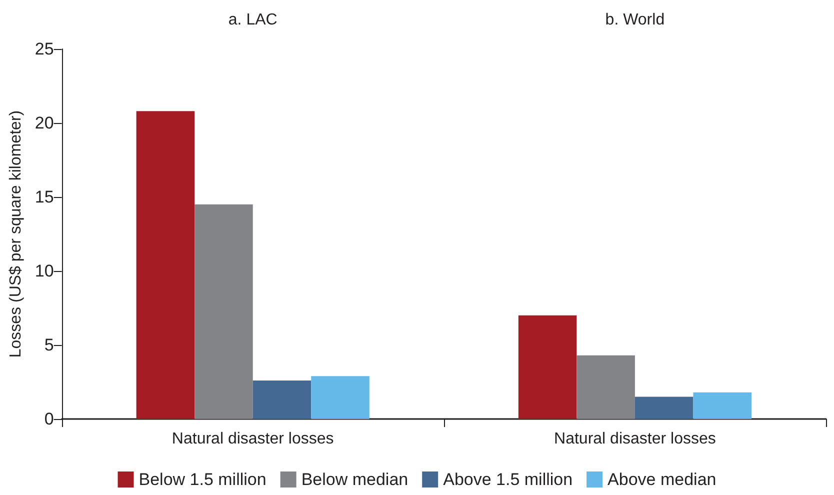 This screenshot has height=495, width=834. What do you see at coordinates (354, 479) in the screenshot?
I see `legend-label: Below median` at bounding box center [354, 479].